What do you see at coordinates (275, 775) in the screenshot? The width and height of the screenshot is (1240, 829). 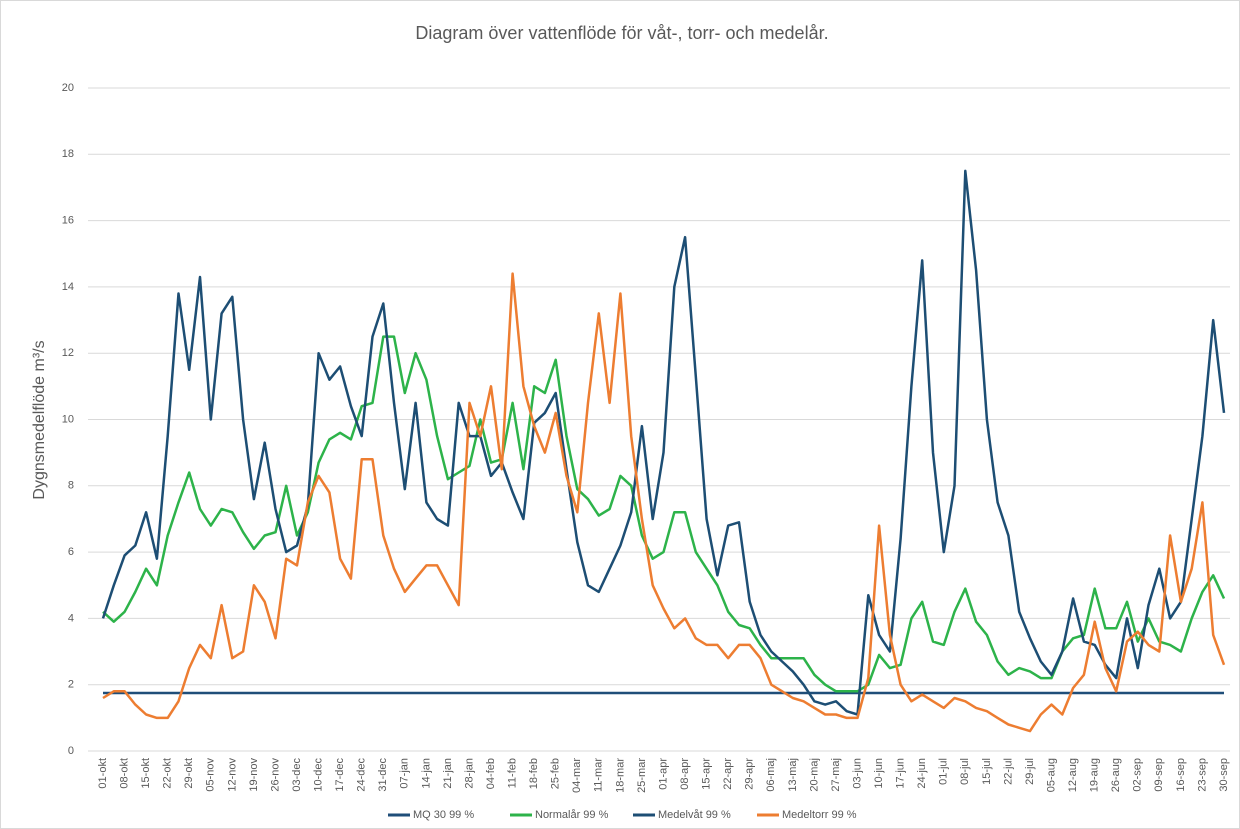 I see `x-tick-label: 26-nov` at bounding box center [275, 775].